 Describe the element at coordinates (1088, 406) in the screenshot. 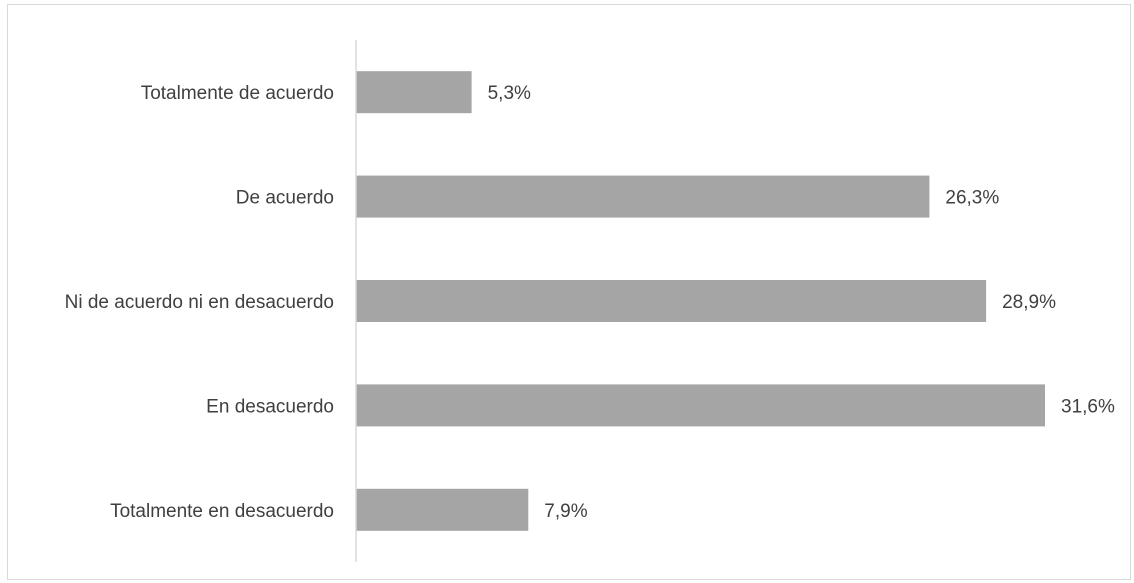

I see `value-label-3: 31,6%` at that location.